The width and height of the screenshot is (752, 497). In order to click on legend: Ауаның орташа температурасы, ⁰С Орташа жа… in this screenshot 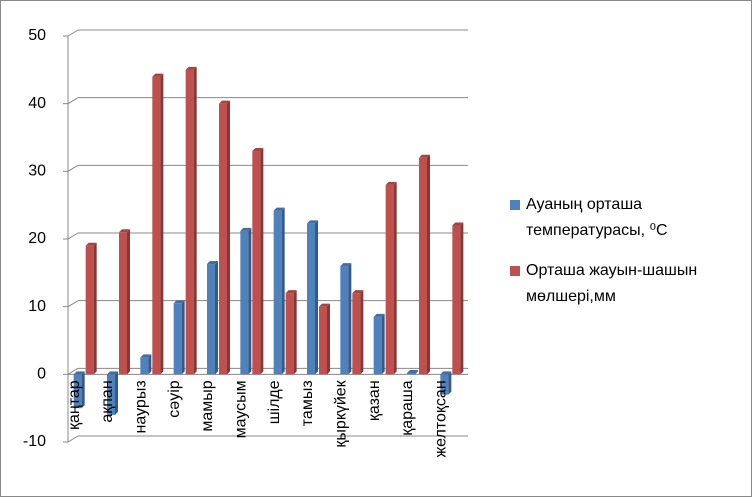, I will do `click(627, 258)`.